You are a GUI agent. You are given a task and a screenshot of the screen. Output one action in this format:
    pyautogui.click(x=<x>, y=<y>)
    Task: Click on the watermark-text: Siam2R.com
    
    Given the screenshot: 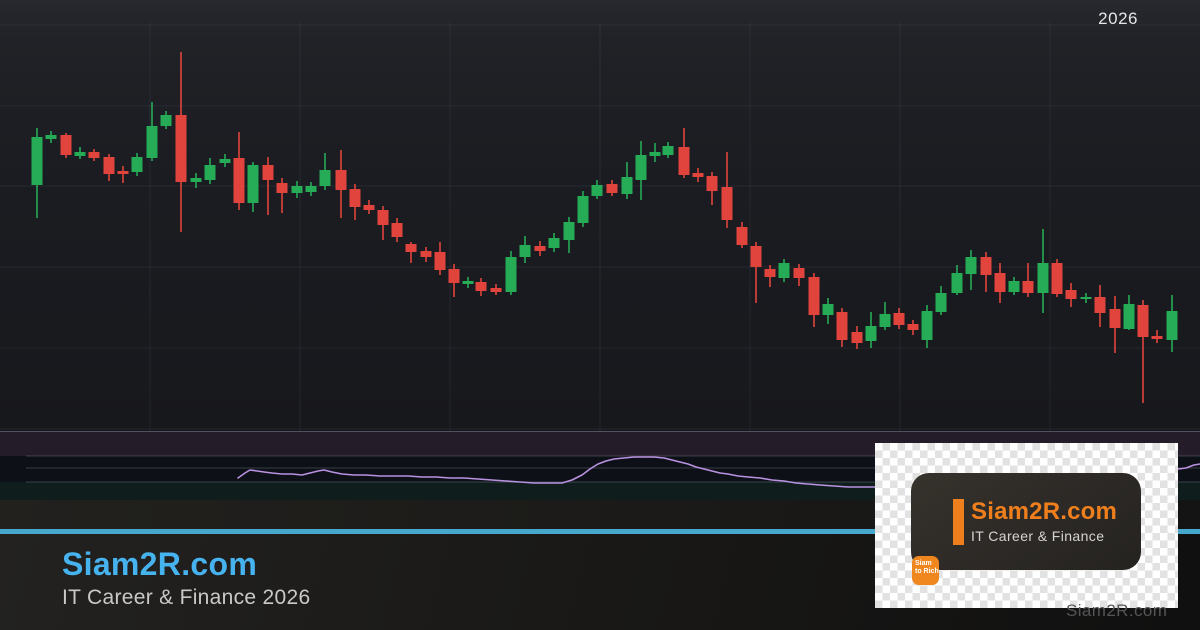 What is the action you would take?
    pyautogui.click(x=1117, y=610)
    